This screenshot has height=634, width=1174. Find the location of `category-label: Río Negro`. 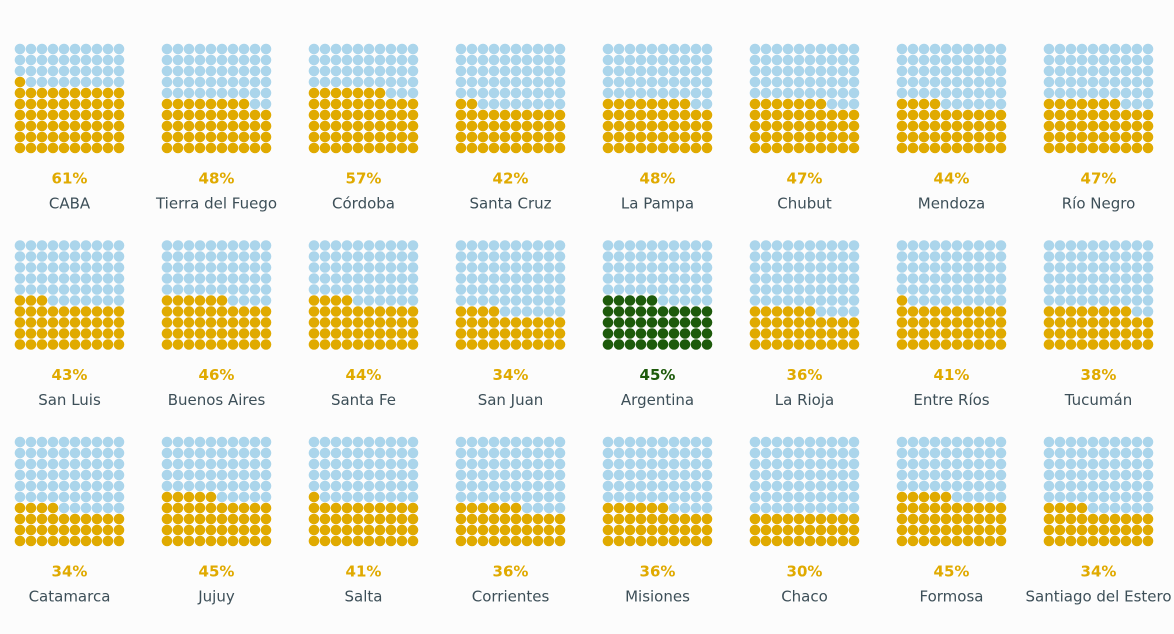

category-label: Río Negro is located at coordinates (1099, 204).